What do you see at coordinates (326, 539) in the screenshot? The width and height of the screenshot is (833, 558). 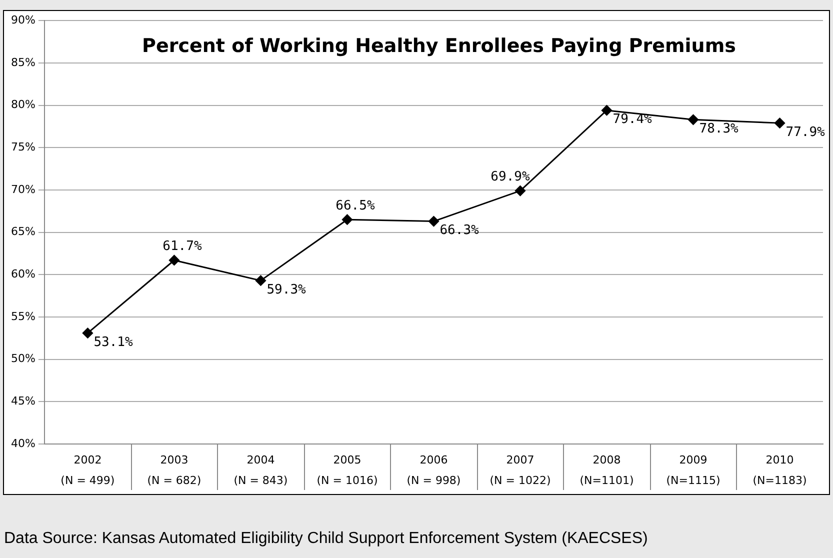 I see `source-note: Data Source: Kansas Automated Eligibility Child Support Enforcement System (KAECSES)` at bounding box center [326, 539].